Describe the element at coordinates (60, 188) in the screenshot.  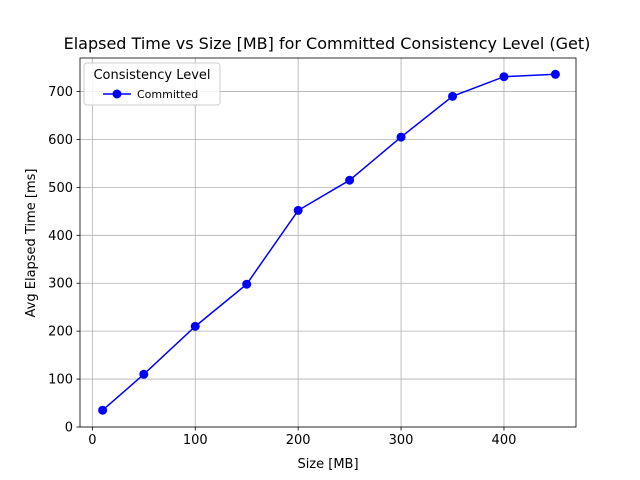
I see `y-tick-label: 500` at that location.